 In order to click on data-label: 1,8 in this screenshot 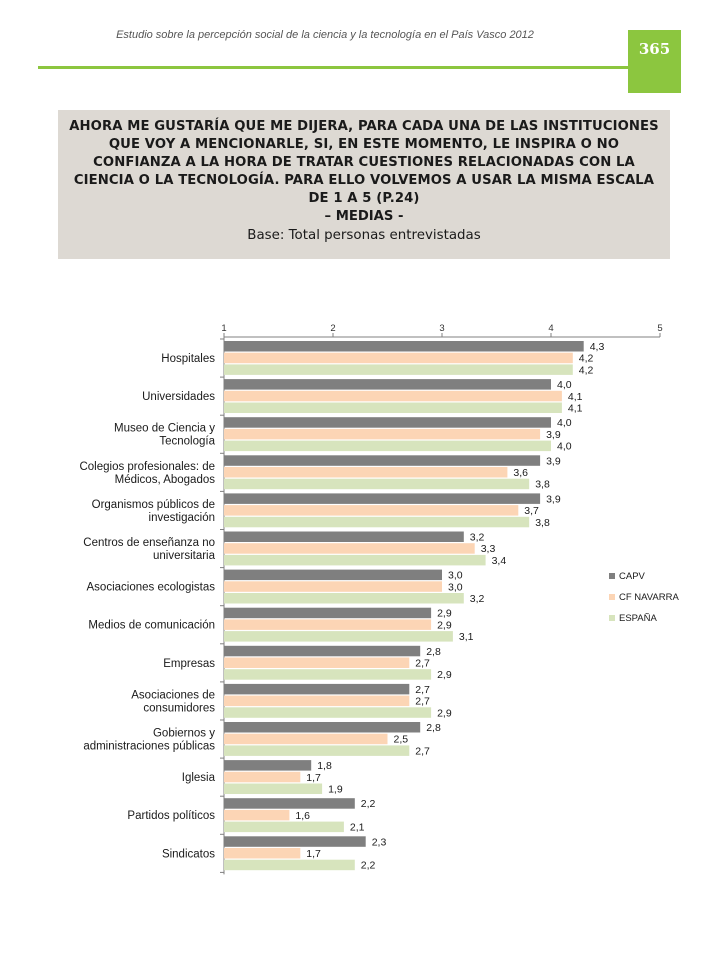, I will do `click(324, 766)`.